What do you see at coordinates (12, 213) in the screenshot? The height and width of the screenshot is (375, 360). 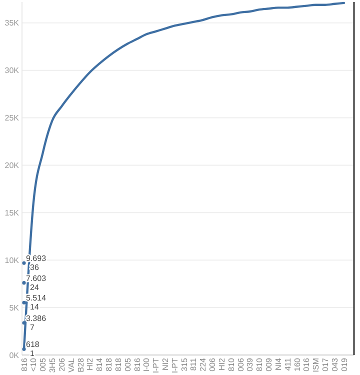 I see `y-tick-label: 15K` at bounding box center [12, 213].